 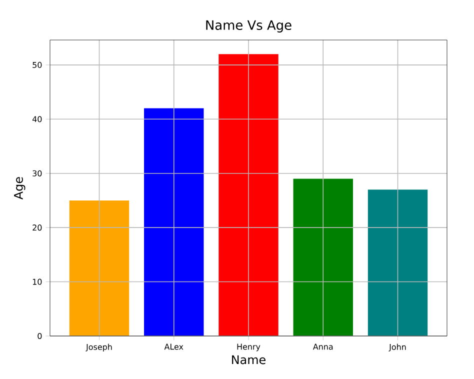 What do you see at coordinates (249, 26) in the screenshot?
I see `chart-title: Name Vs Age` at bounding box center [249, 26].